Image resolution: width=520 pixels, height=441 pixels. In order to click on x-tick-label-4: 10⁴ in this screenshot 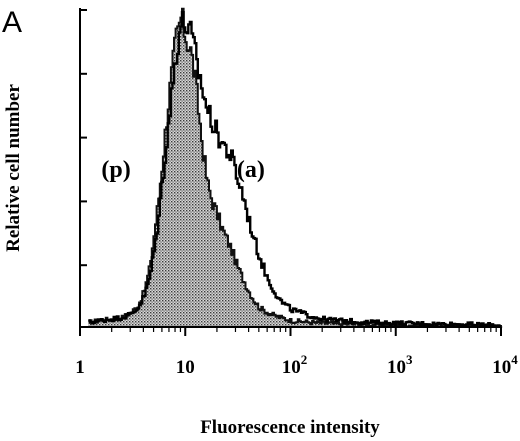, I will do `click(505, 365)`.